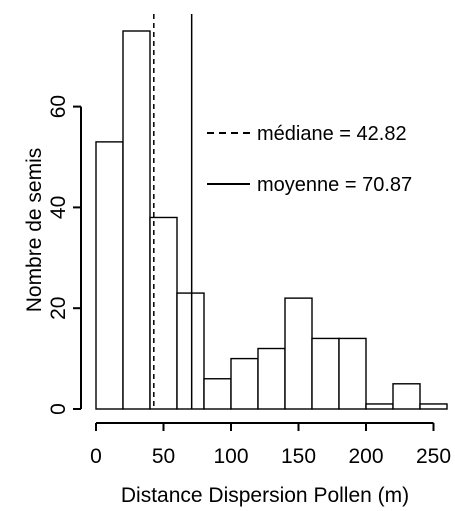 This screenshot has height=511, width=455. What do you see at coordinates (58, 308) in the screenshot?
I see `y-tick-label: 20` at bounding box center [58, 308].